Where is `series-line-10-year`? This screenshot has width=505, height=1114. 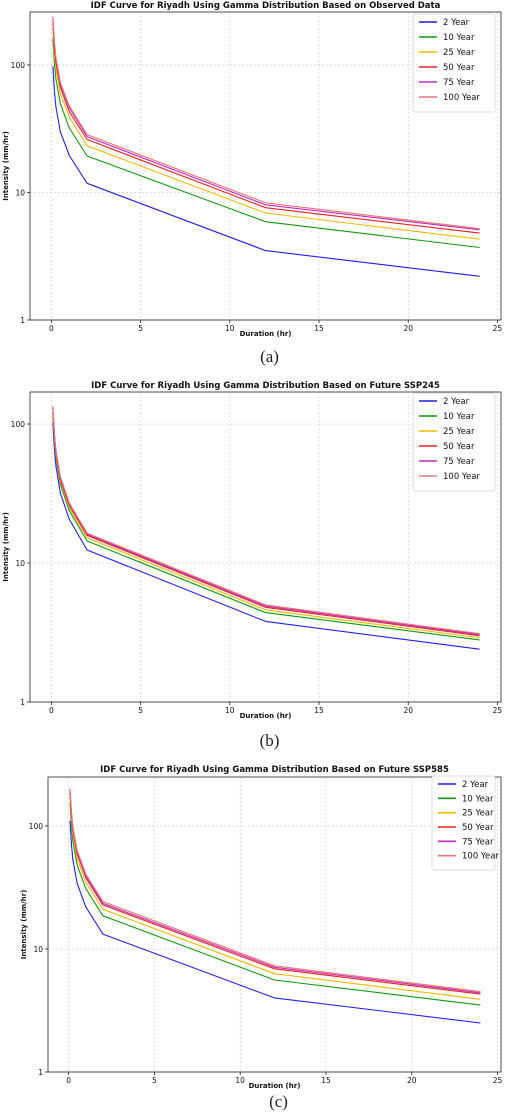
series-line-10-year is located at coordinates (275, 904).